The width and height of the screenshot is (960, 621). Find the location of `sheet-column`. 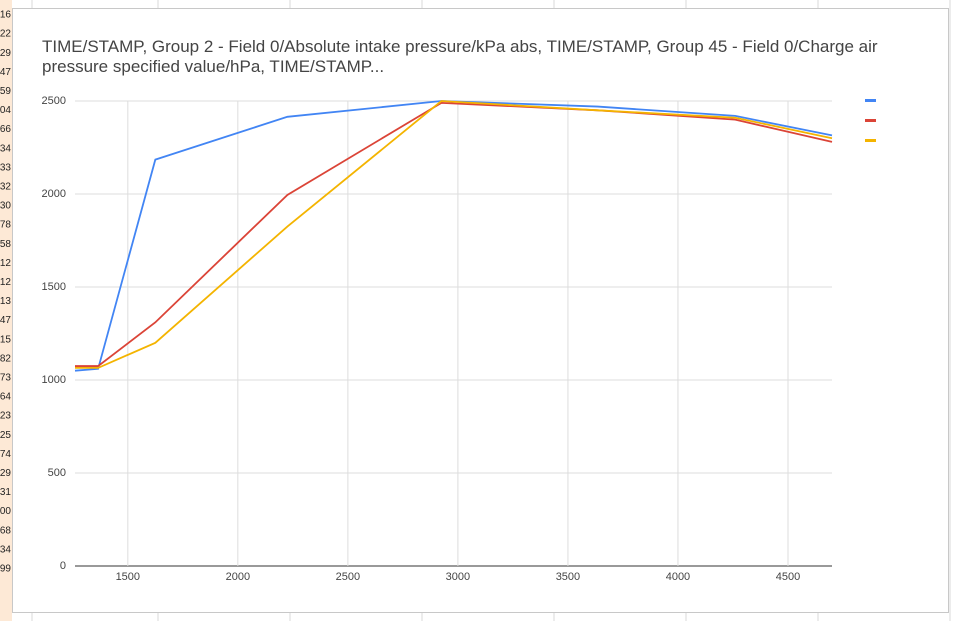

sheet-column is located at coordinates (6, 310).